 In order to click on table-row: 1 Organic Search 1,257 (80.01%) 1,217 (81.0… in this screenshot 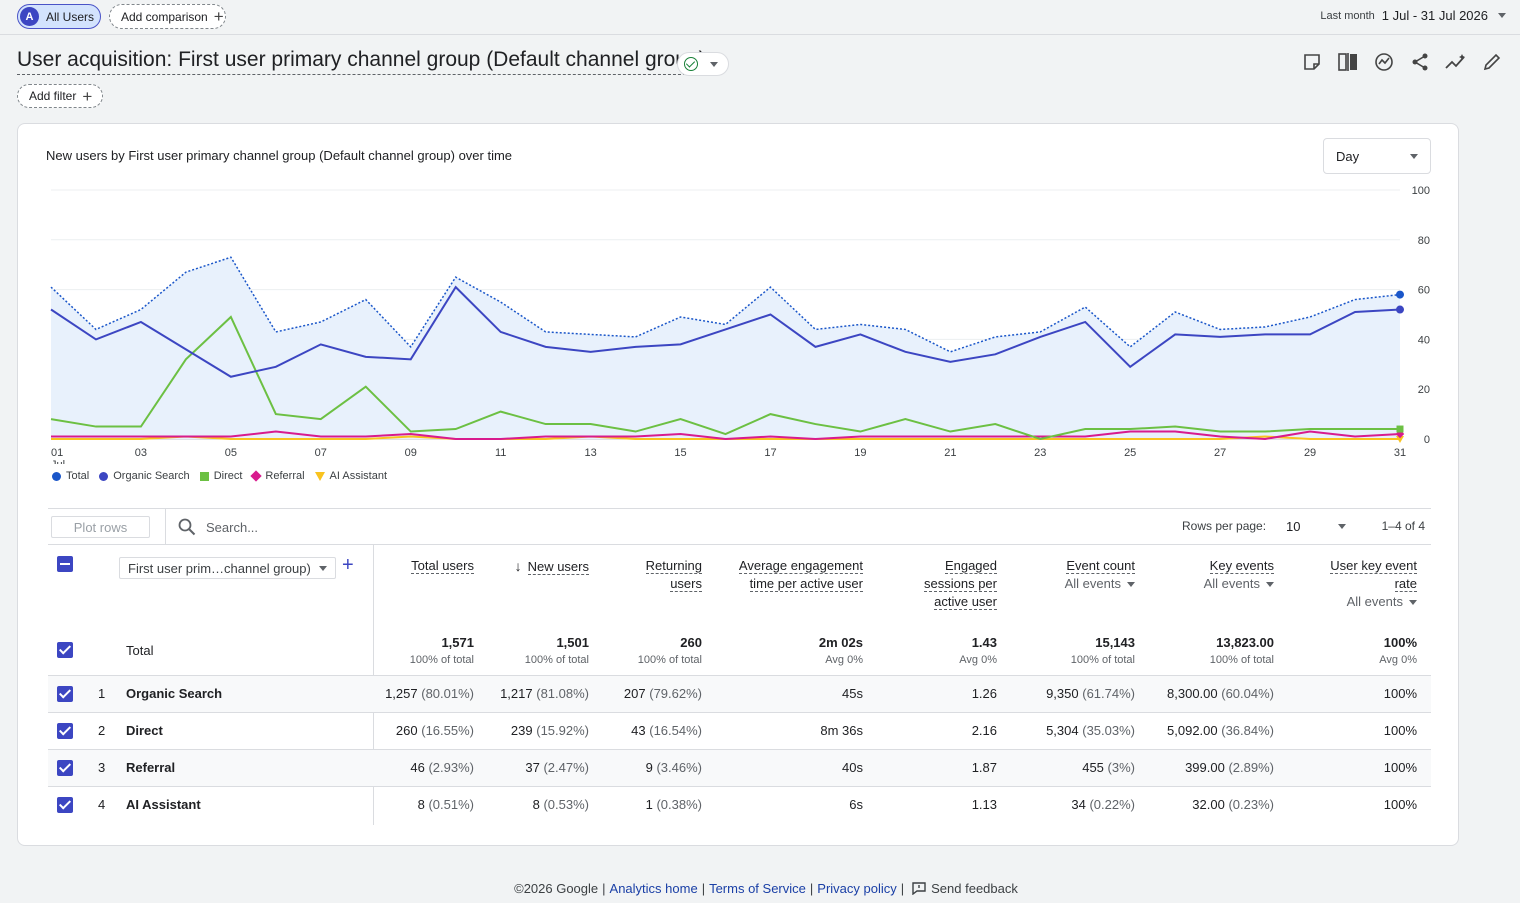, I will do `click(739, 693)`.